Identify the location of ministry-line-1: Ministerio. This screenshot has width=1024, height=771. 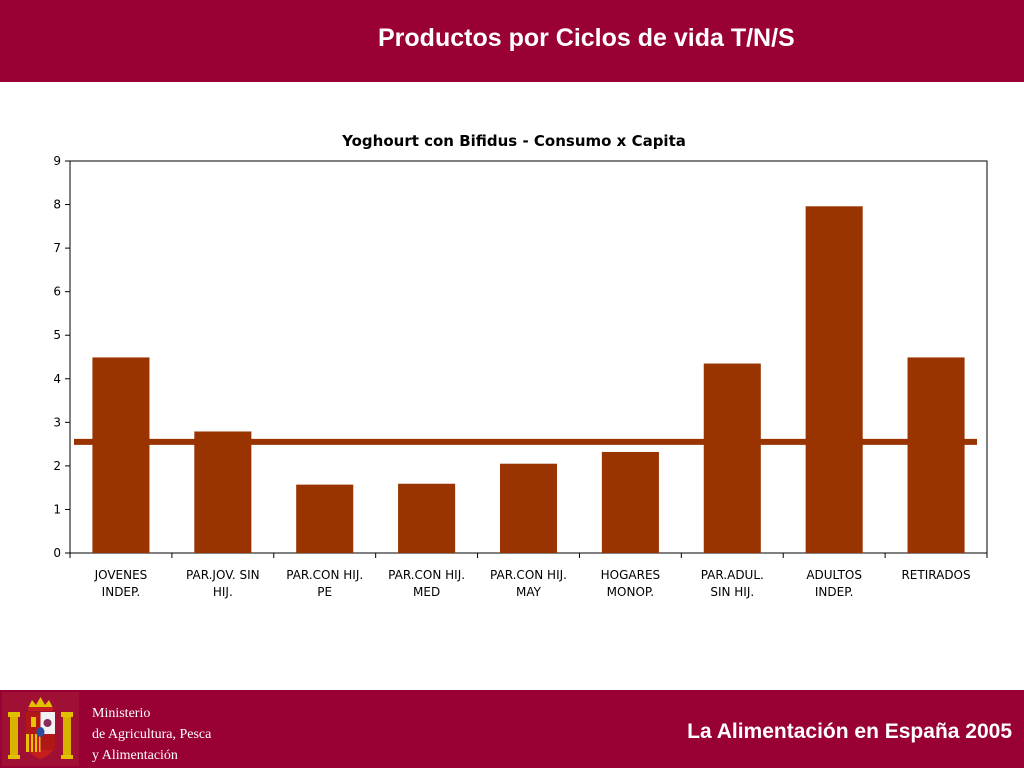
(121, 713).